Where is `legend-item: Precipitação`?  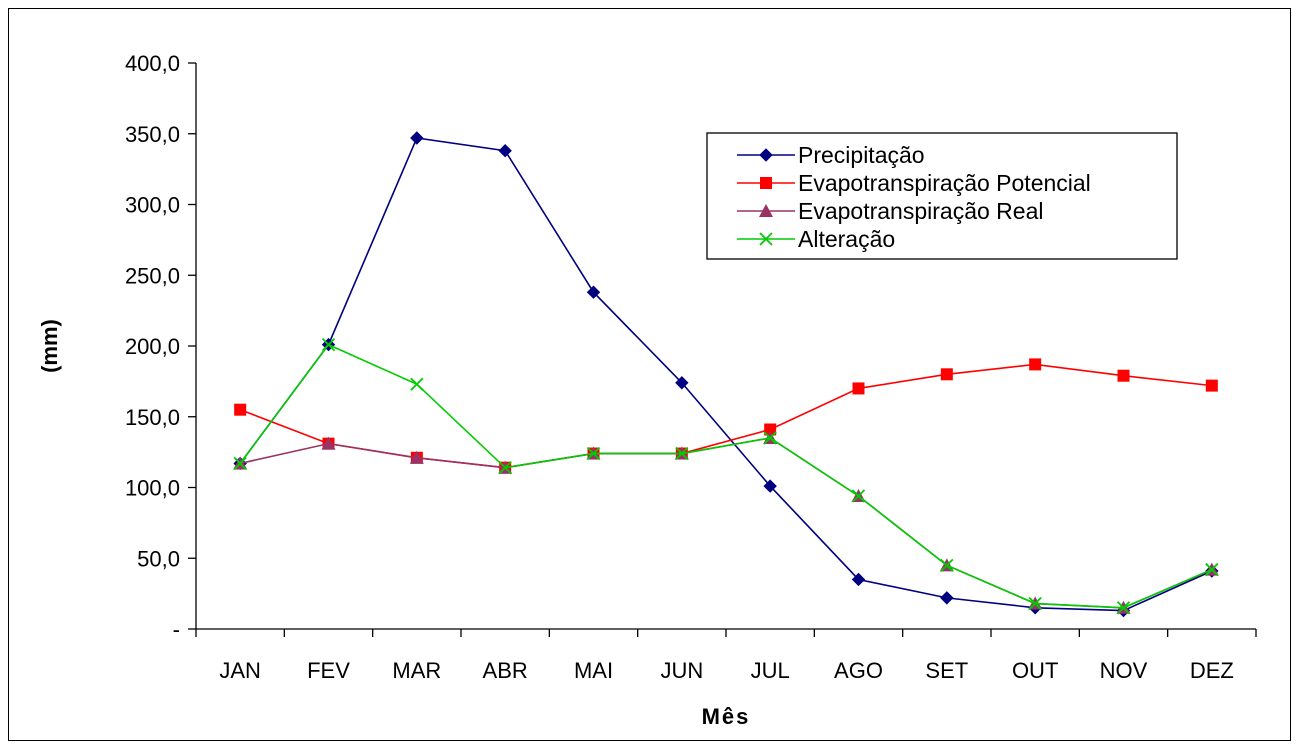 legend-item: Precipitação is located at coordinates (831, 155).